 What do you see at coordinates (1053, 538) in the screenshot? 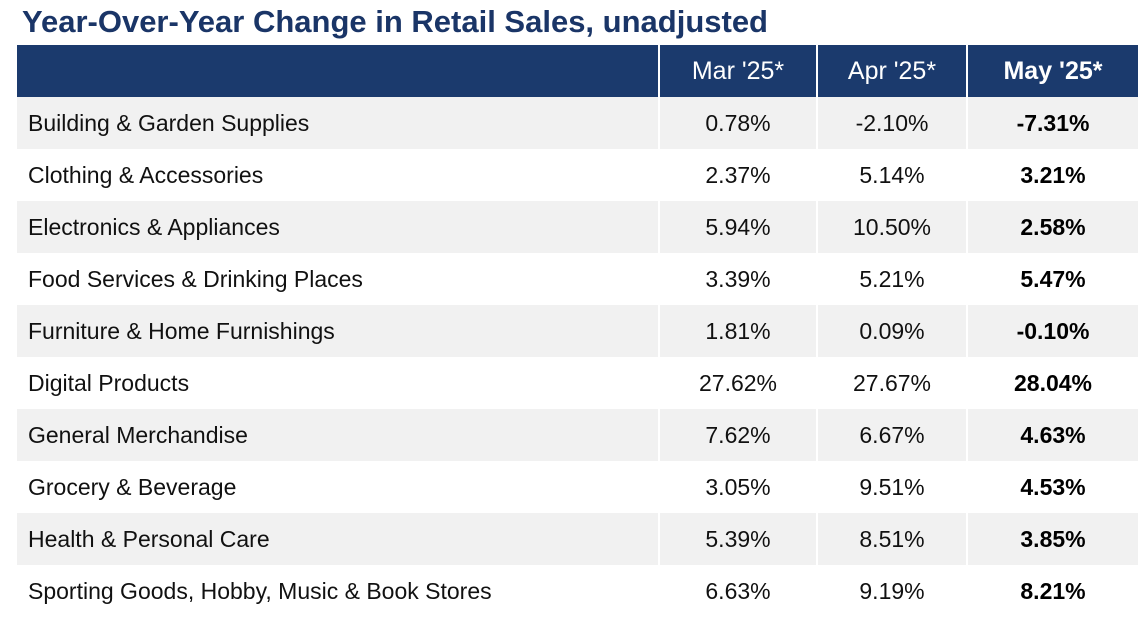
I see `row-may-value: 3.85%` at bounding box center [1053, 538].